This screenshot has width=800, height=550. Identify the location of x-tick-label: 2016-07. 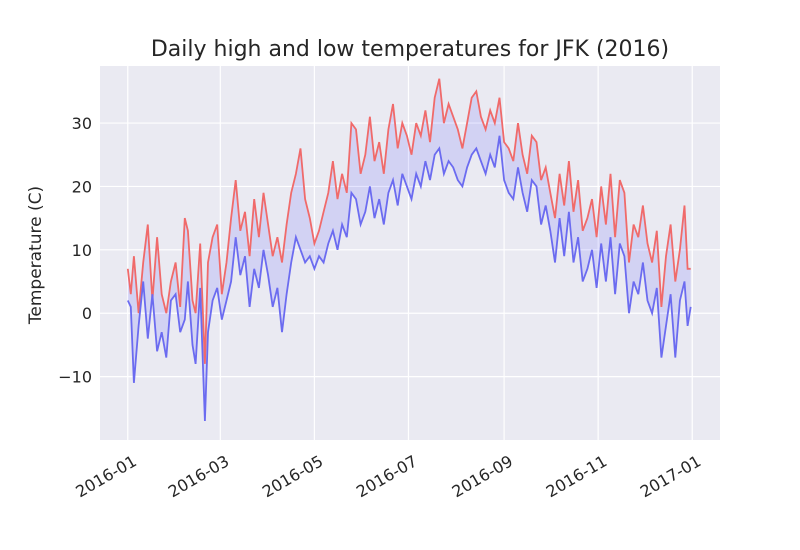
(386, 476).